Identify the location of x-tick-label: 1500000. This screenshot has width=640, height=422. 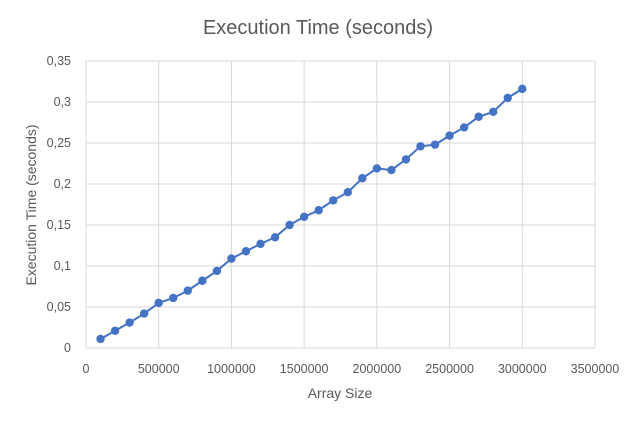
(304, 369).